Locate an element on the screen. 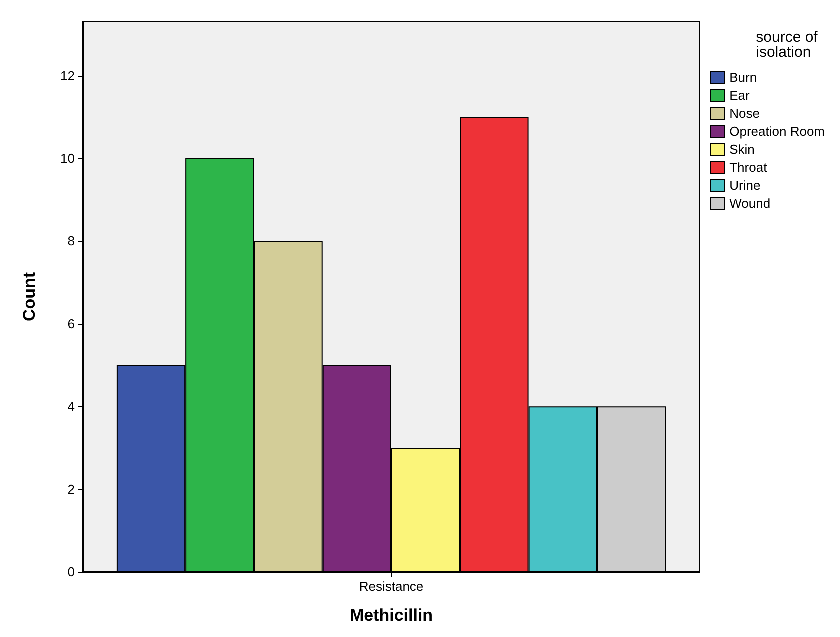 The height and width of the screenshot is (637, 840). y-tick-label: 4 is located at coordinates (71, 406).